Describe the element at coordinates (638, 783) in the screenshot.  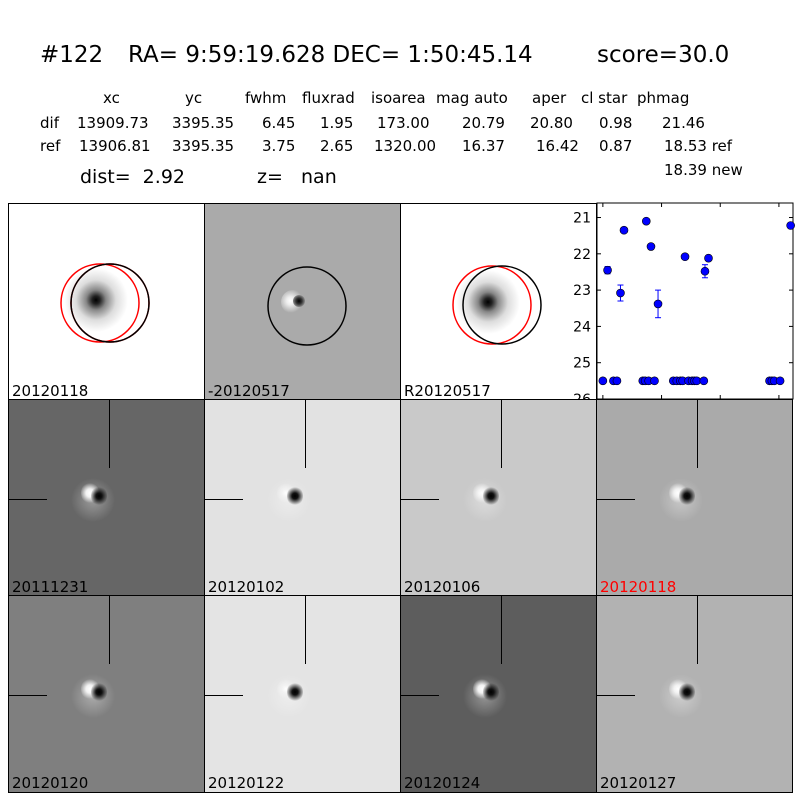
I see `stamp-label: 20120127` at that location.